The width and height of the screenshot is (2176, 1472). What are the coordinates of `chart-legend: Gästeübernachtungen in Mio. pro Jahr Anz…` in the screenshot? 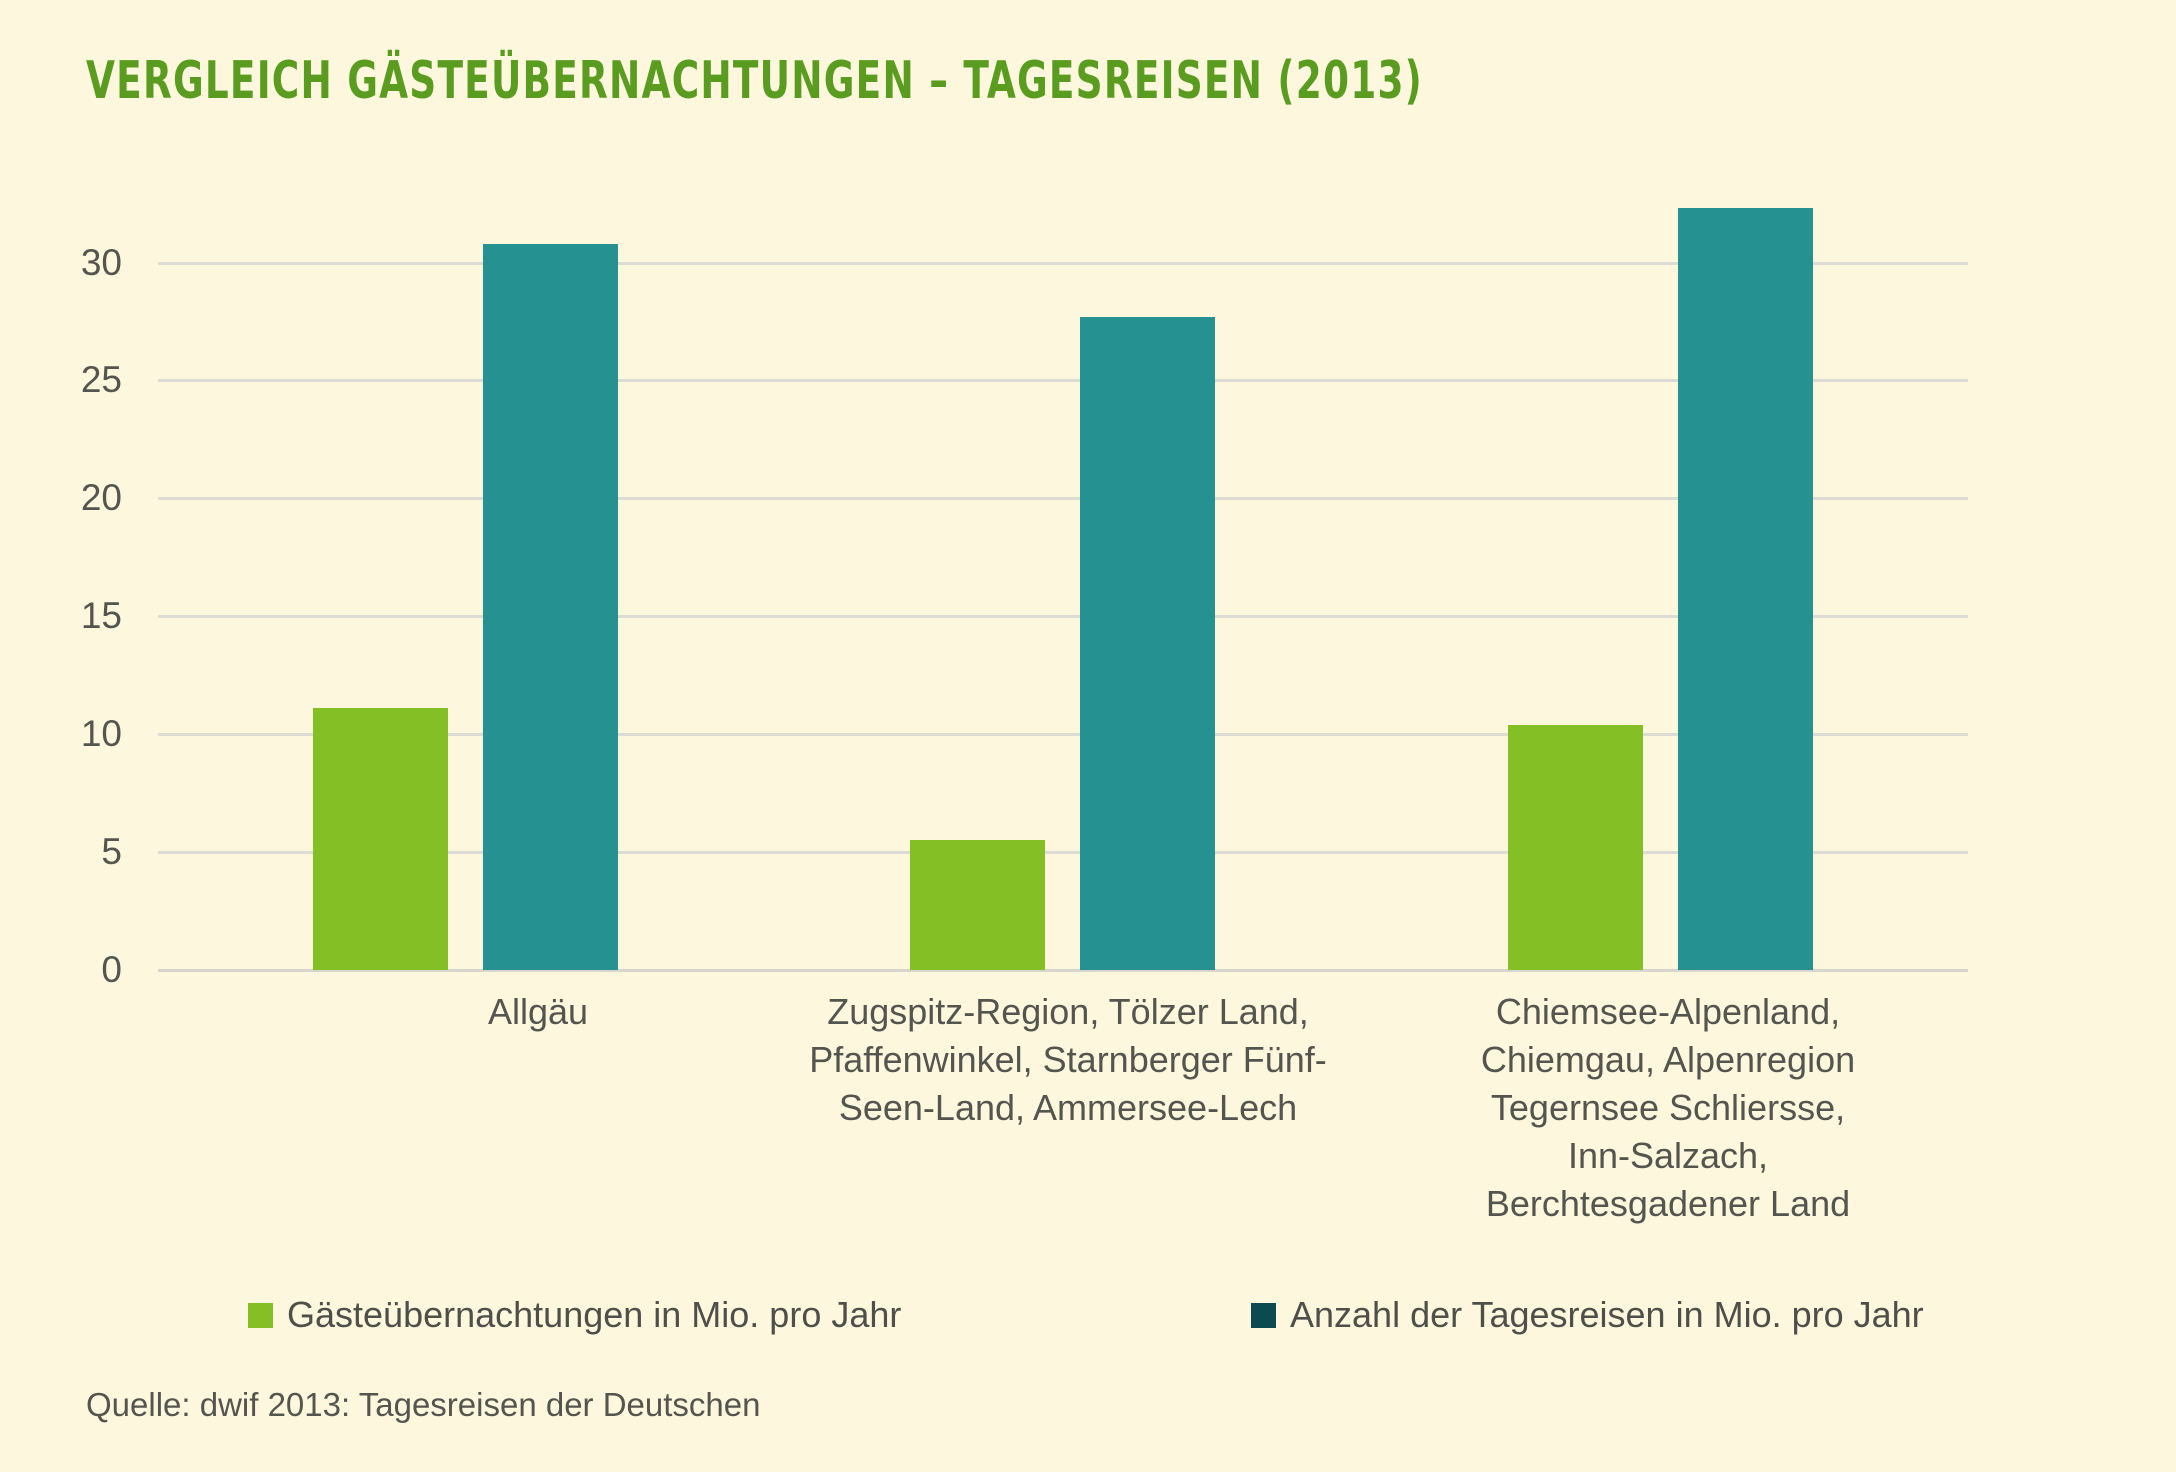 It's located at (1108, 1325).